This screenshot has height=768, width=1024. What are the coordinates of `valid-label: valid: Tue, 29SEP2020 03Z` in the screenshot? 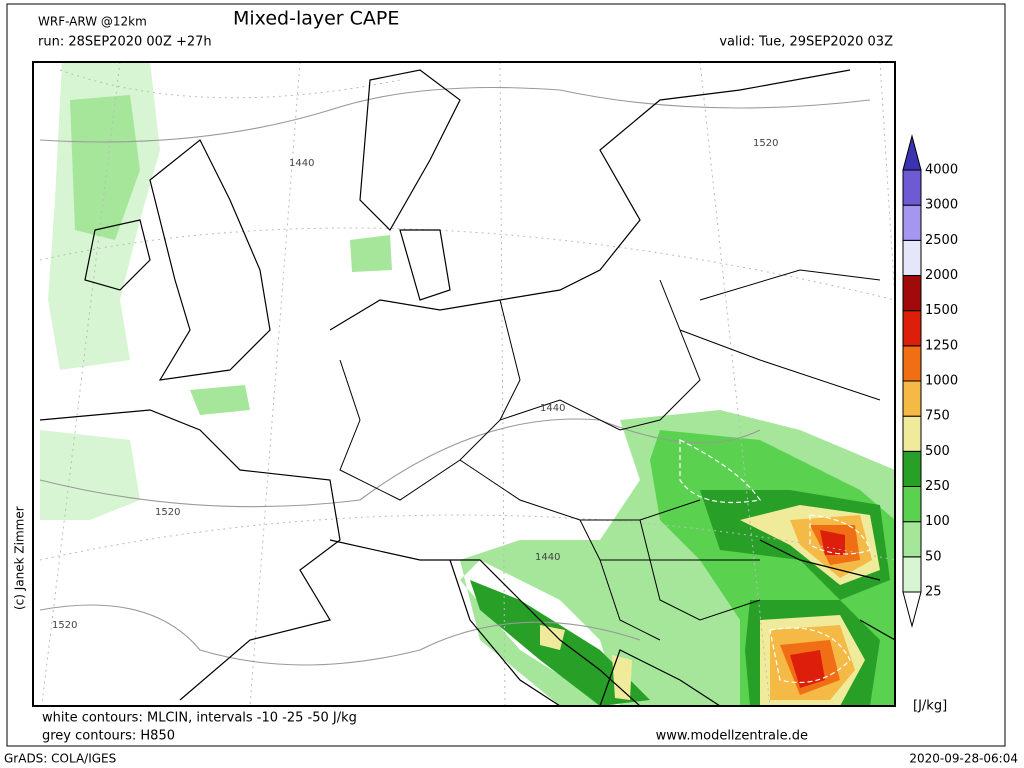 It's located at (806, 42).